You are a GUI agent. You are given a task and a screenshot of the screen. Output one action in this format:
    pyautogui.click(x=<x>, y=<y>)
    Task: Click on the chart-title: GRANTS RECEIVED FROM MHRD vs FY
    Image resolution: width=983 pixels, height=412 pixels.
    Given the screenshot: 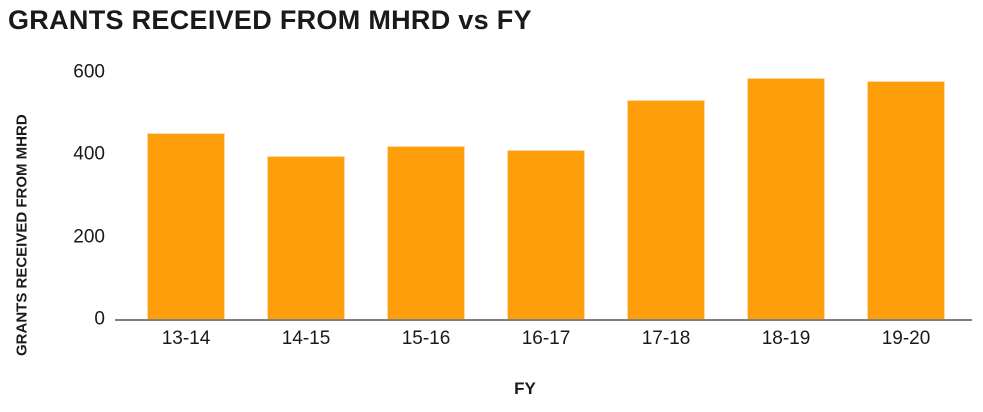 What is the action you would take?
    pyautogui.click(x=270, y=20)
    